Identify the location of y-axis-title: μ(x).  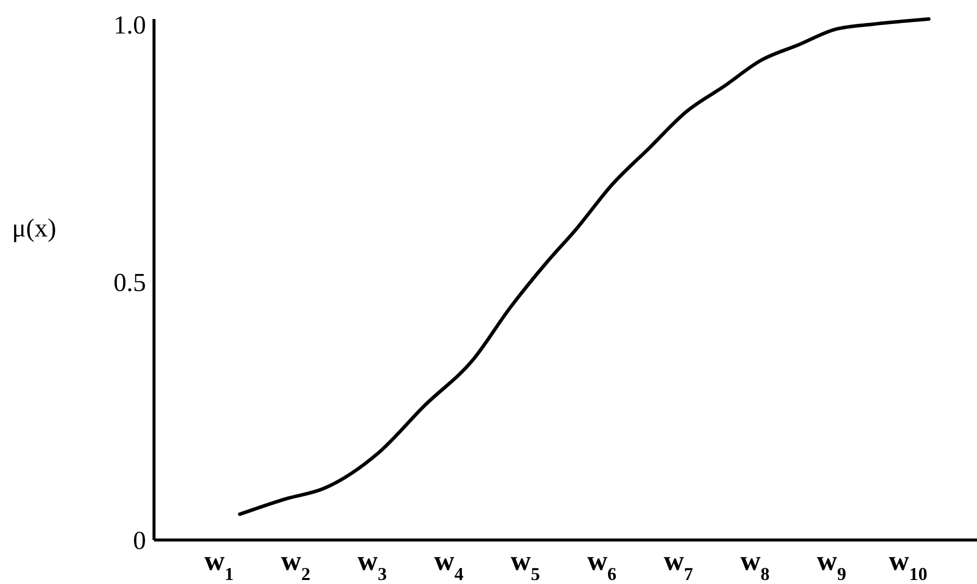
(34, 228).